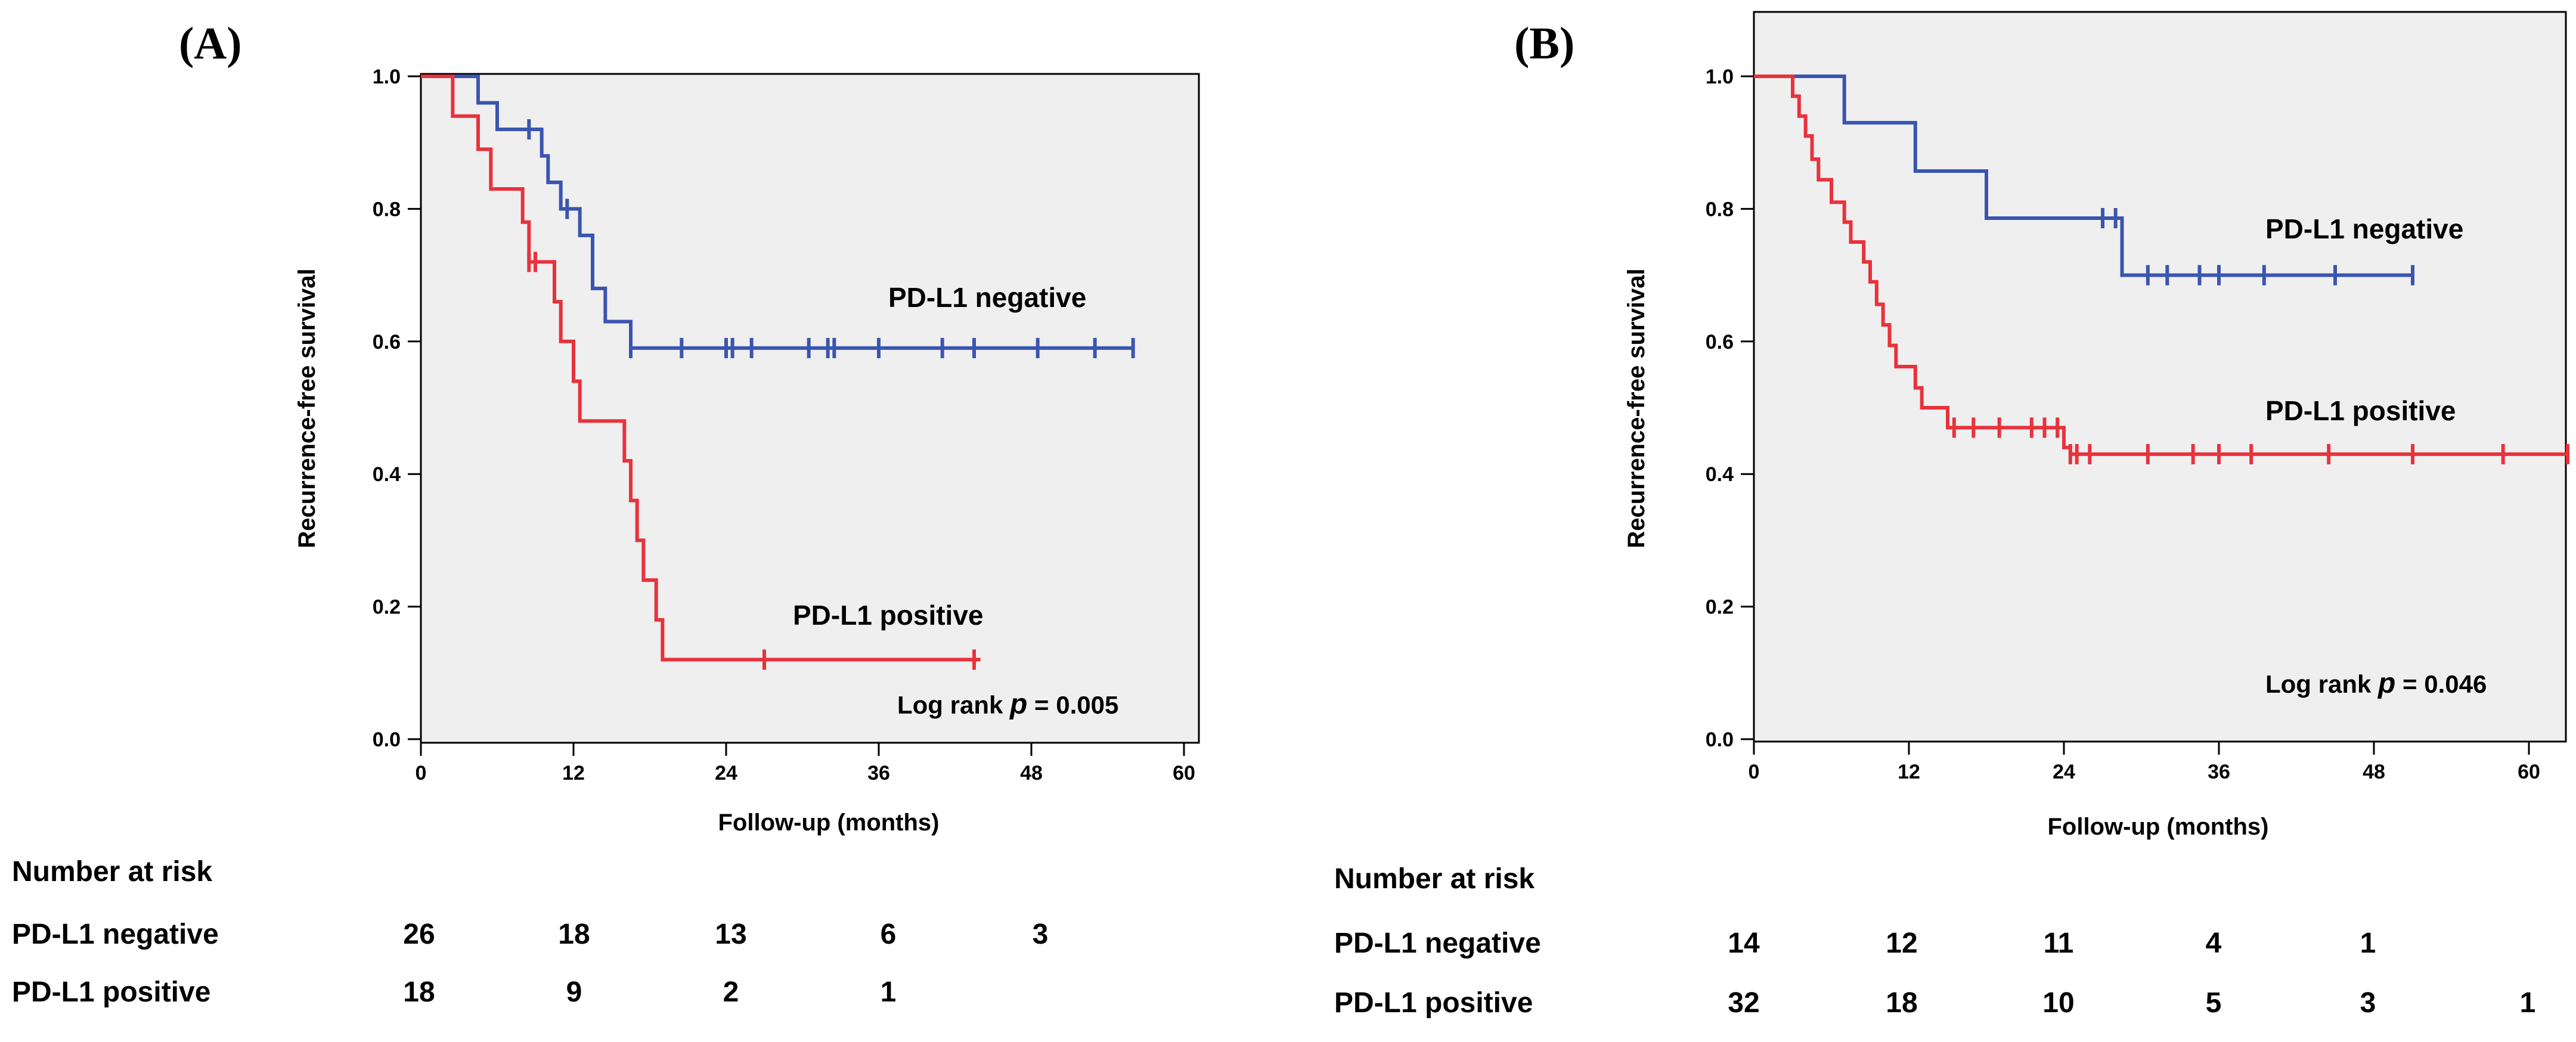  I want to click on panel-a-risk-pos-36: 1, so click(889, 992).